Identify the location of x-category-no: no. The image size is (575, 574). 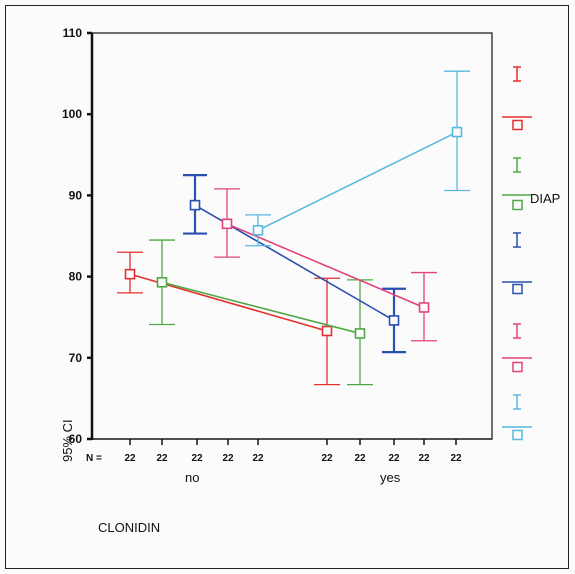
(192, 477).